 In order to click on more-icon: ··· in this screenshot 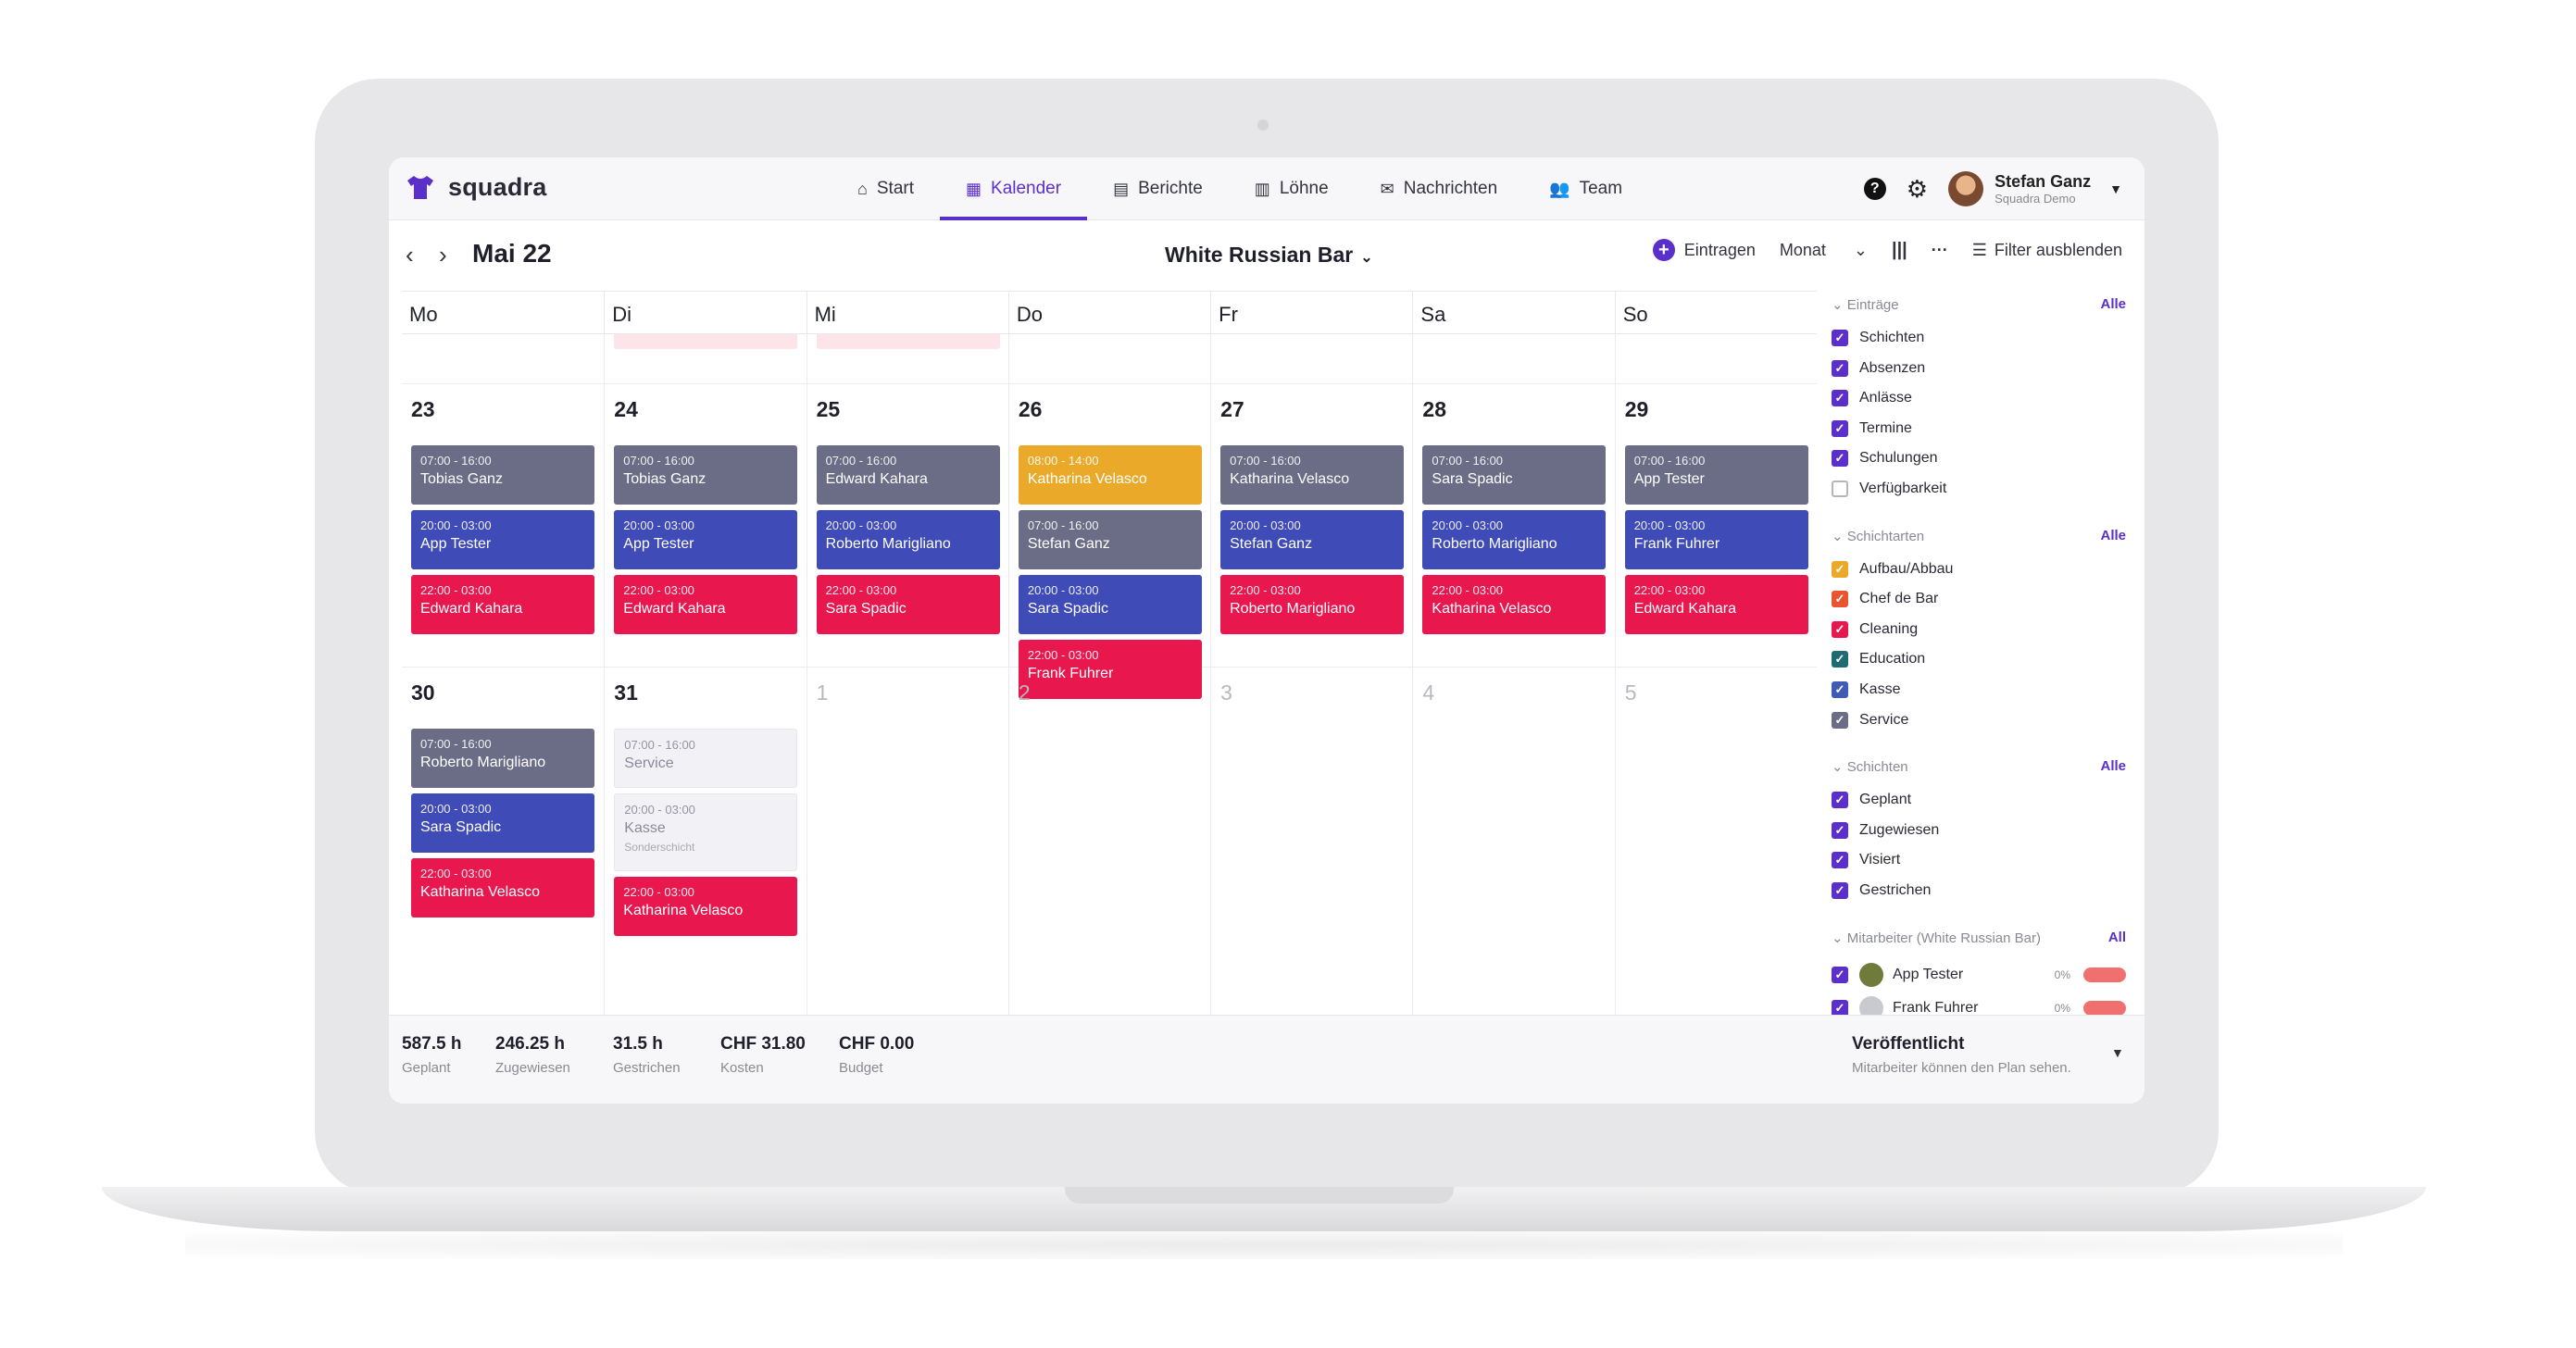, I will do `click(1940, 249)`.